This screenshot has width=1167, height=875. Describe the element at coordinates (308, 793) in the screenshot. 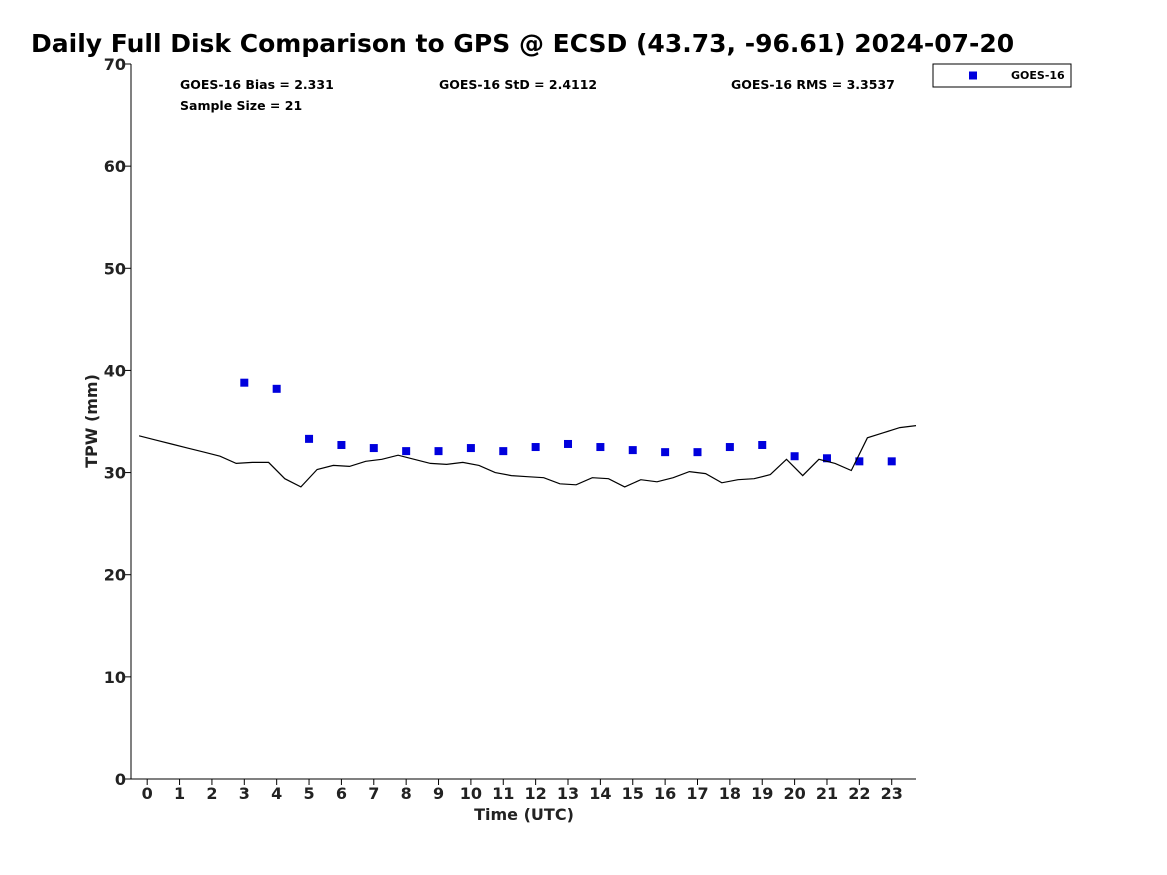

I see `x-tick-label: 5` at that location.